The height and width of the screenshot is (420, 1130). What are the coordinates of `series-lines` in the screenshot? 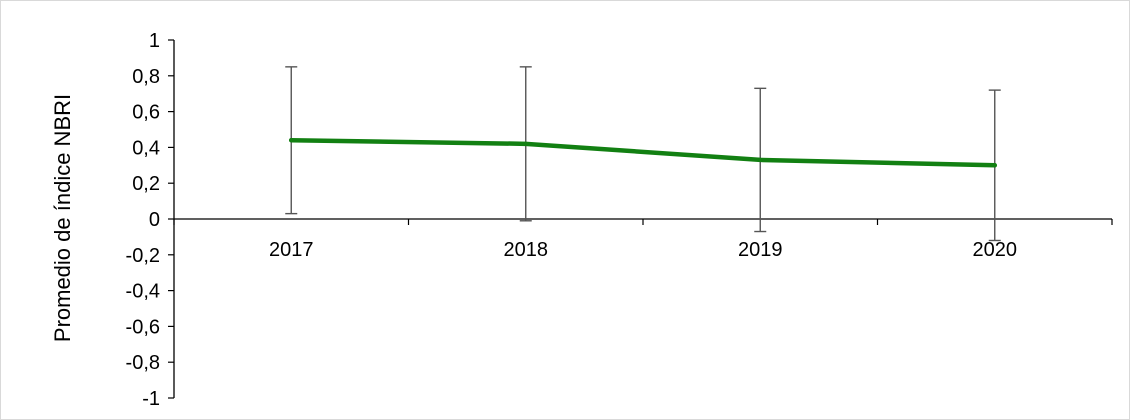 It's located at (643, 152).